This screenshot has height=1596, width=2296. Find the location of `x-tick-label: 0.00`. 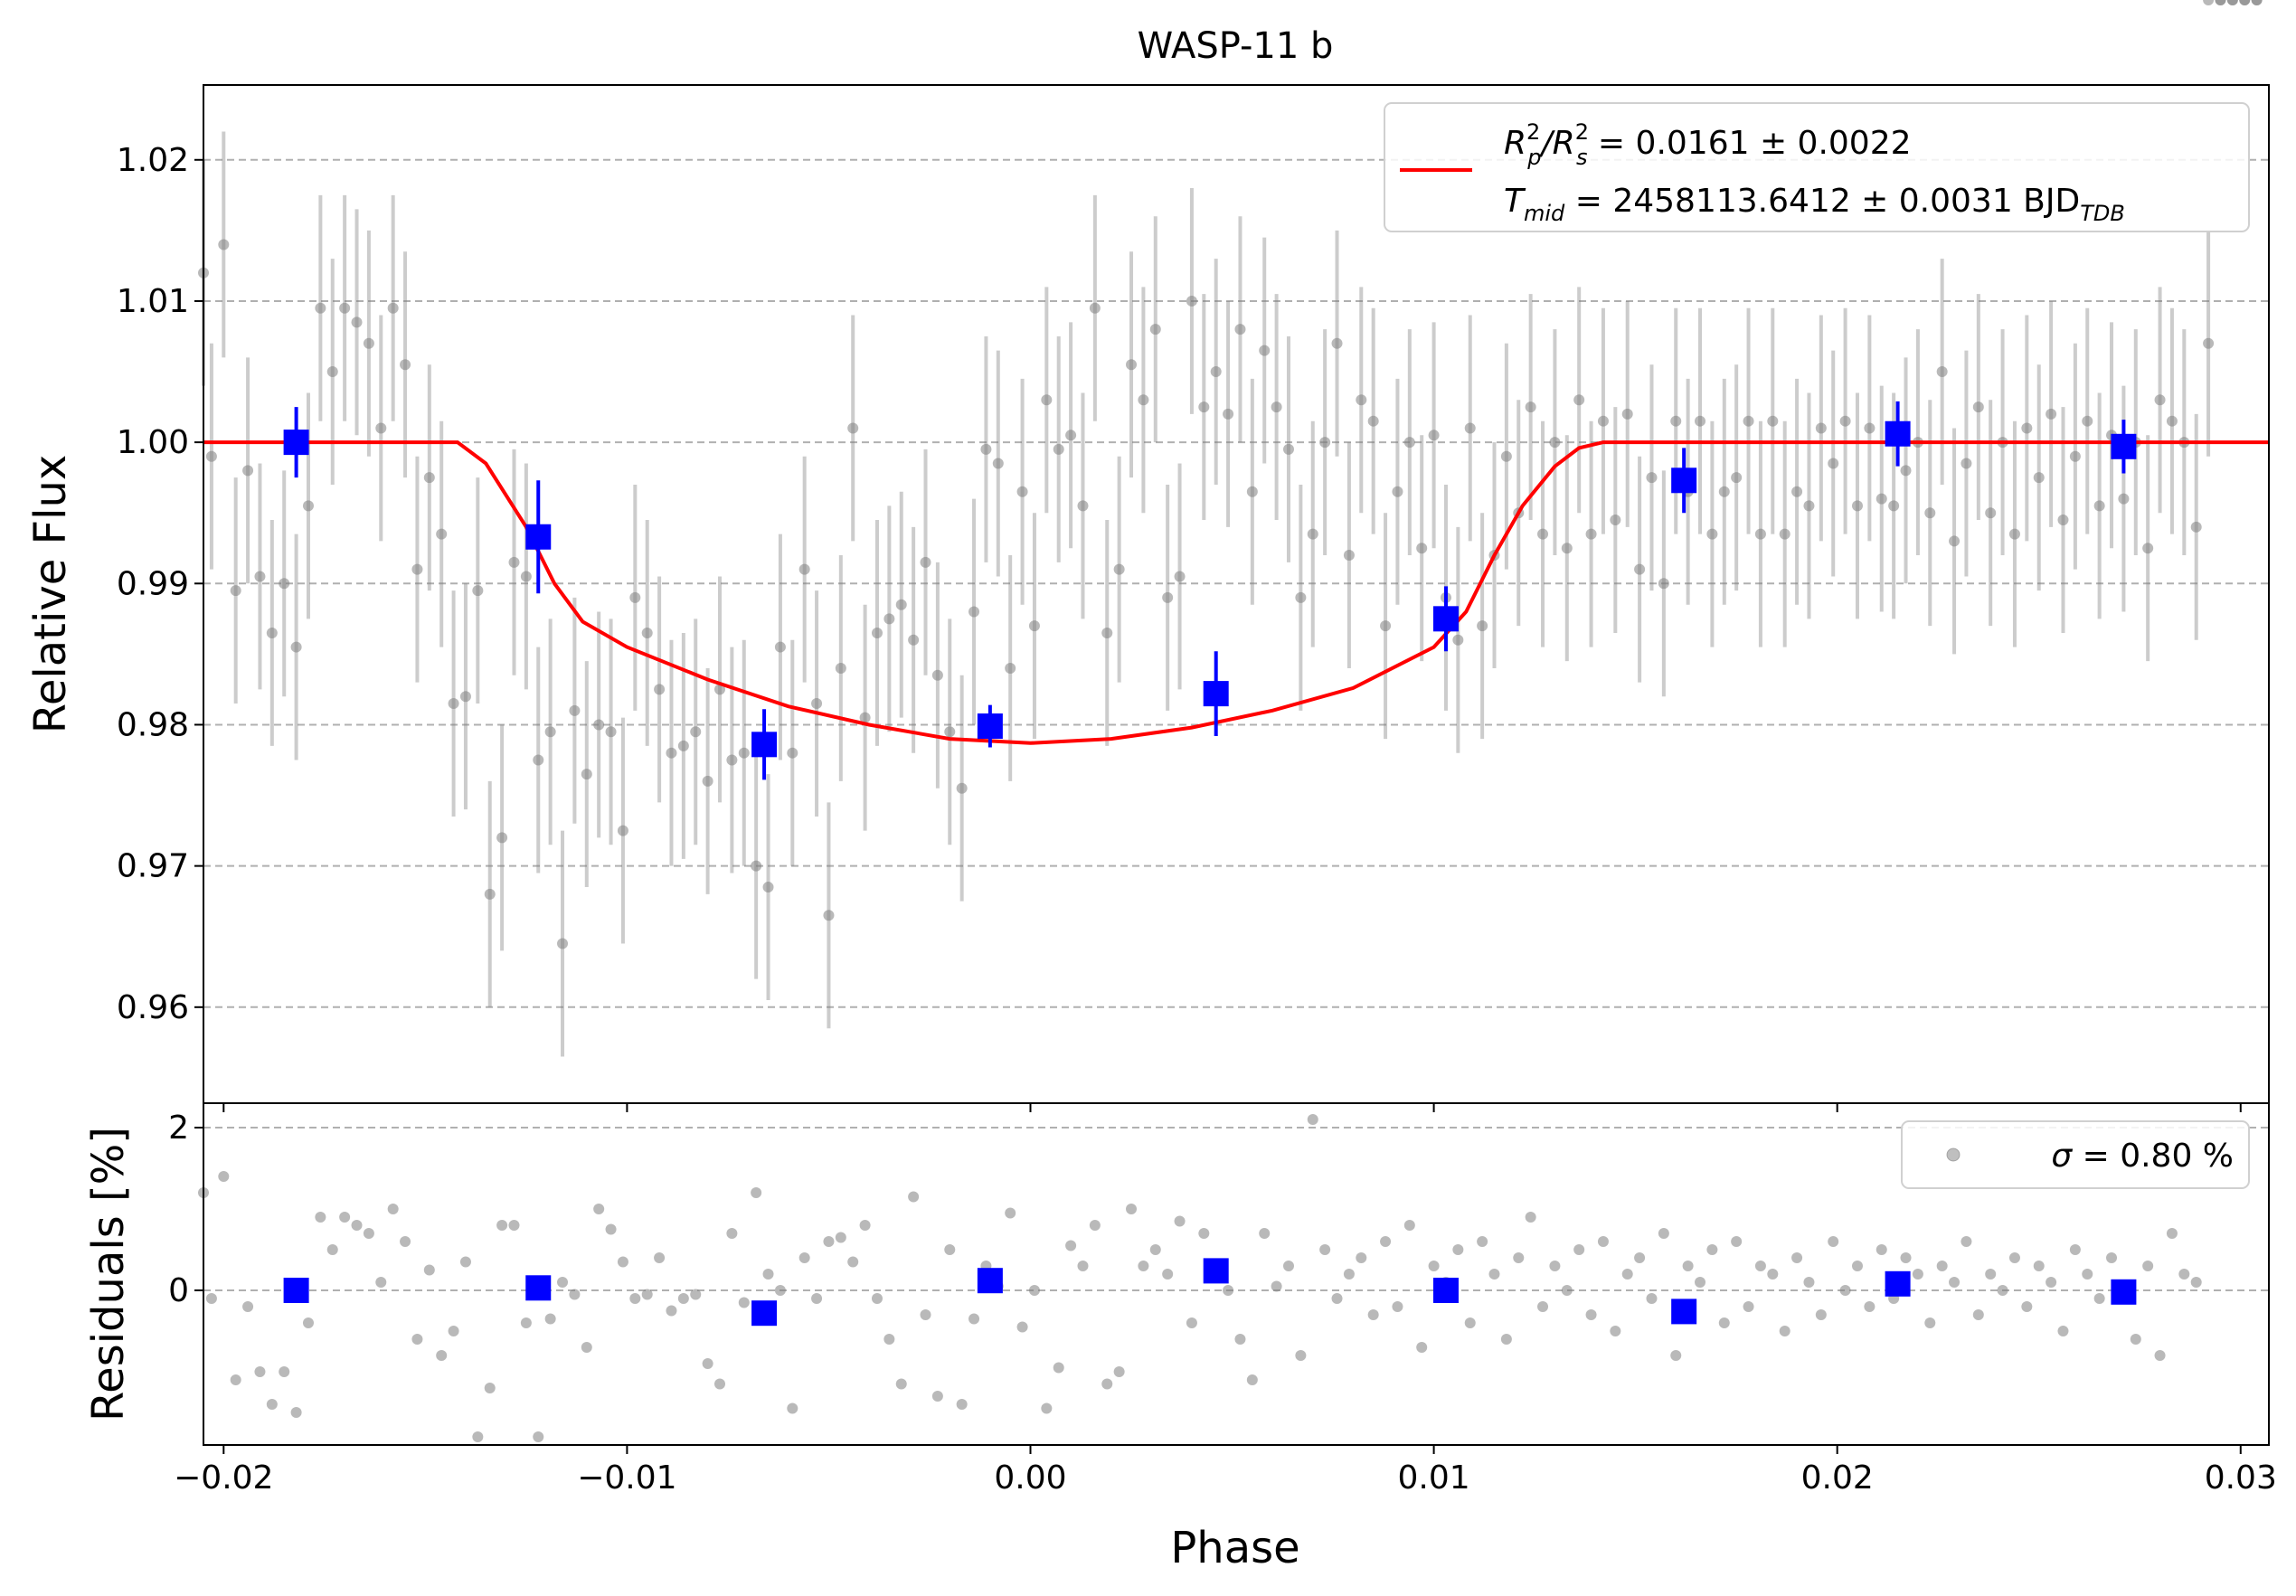

x-tick-label: 0.00 is located at coordinates (1030, 1478).